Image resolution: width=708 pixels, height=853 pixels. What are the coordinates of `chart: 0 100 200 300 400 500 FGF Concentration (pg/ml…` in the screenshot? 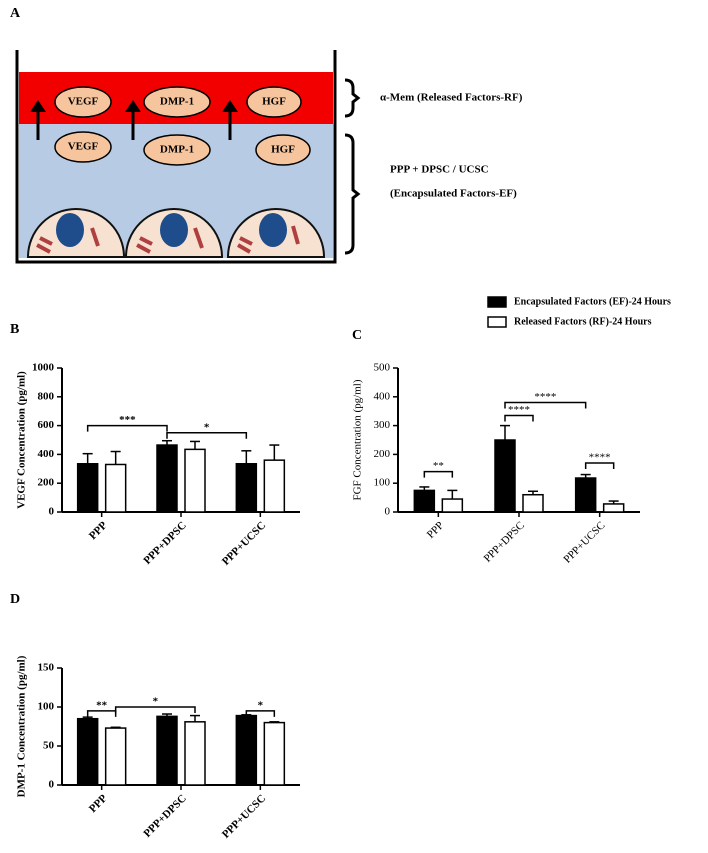 It's located at (496, 464).